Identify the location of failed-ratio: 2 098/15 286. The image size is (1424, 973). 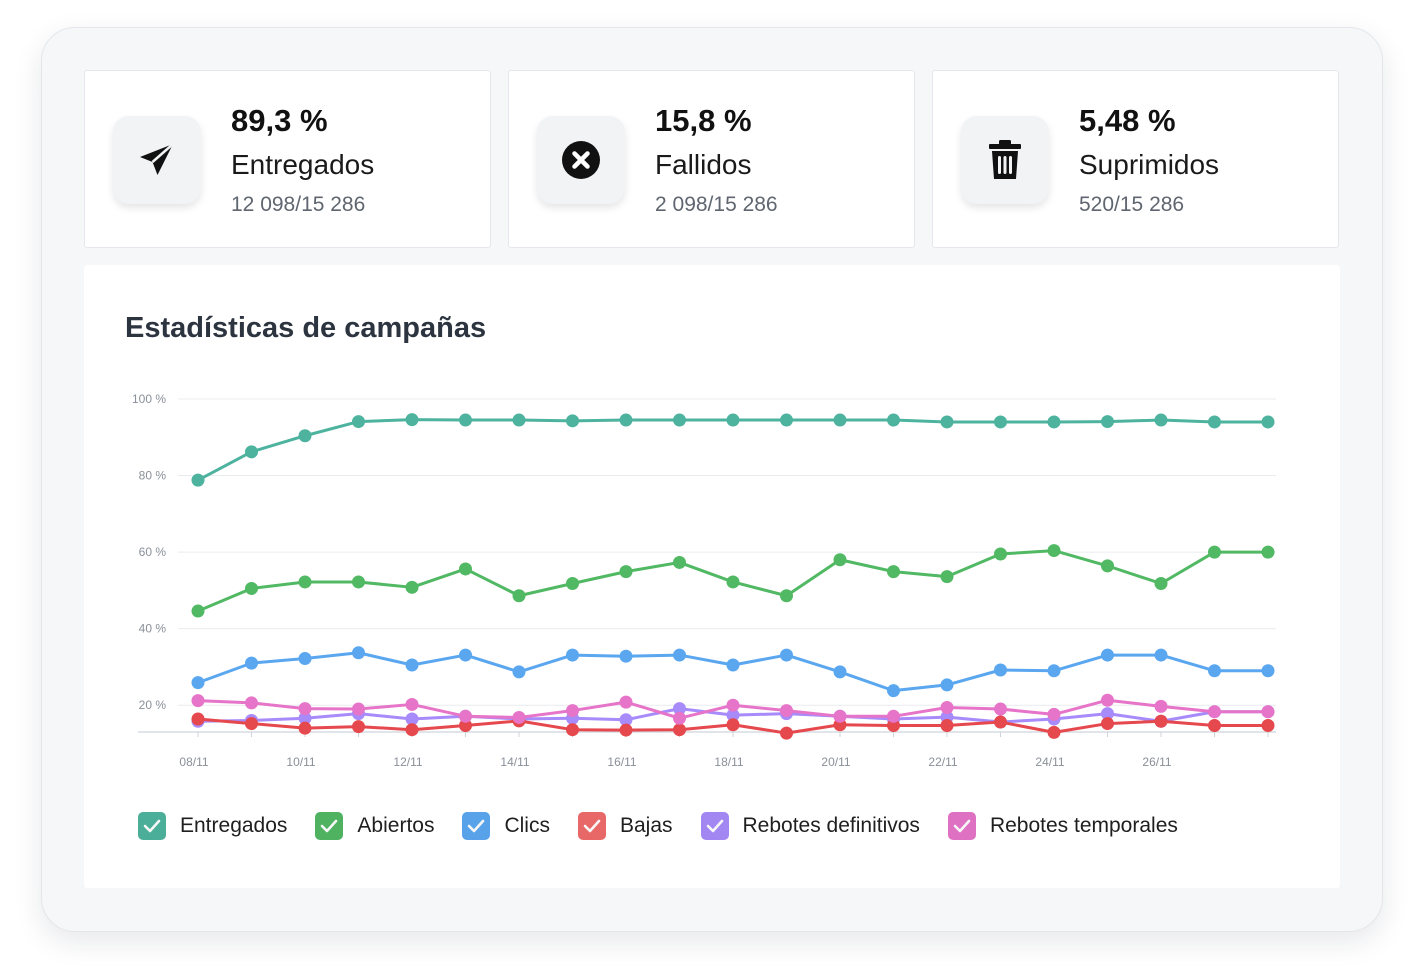
(716, 204).